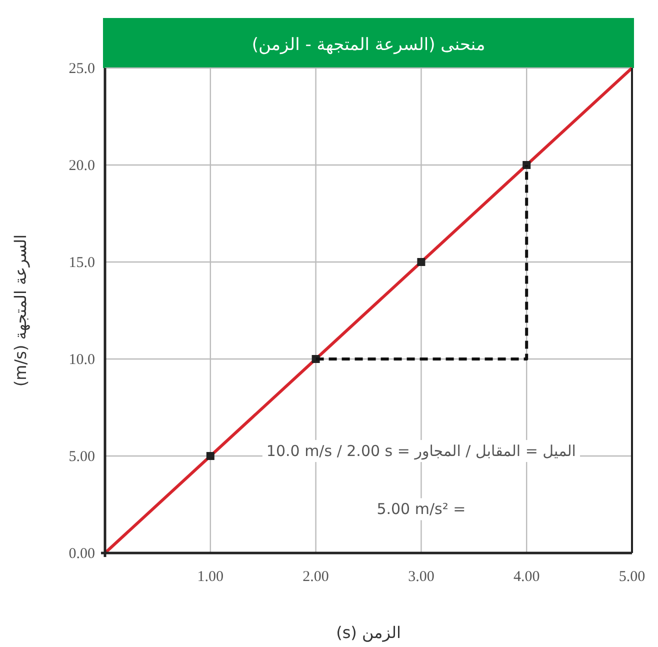  I want to click on y-tick-label: 15.0, so click(81, 263).